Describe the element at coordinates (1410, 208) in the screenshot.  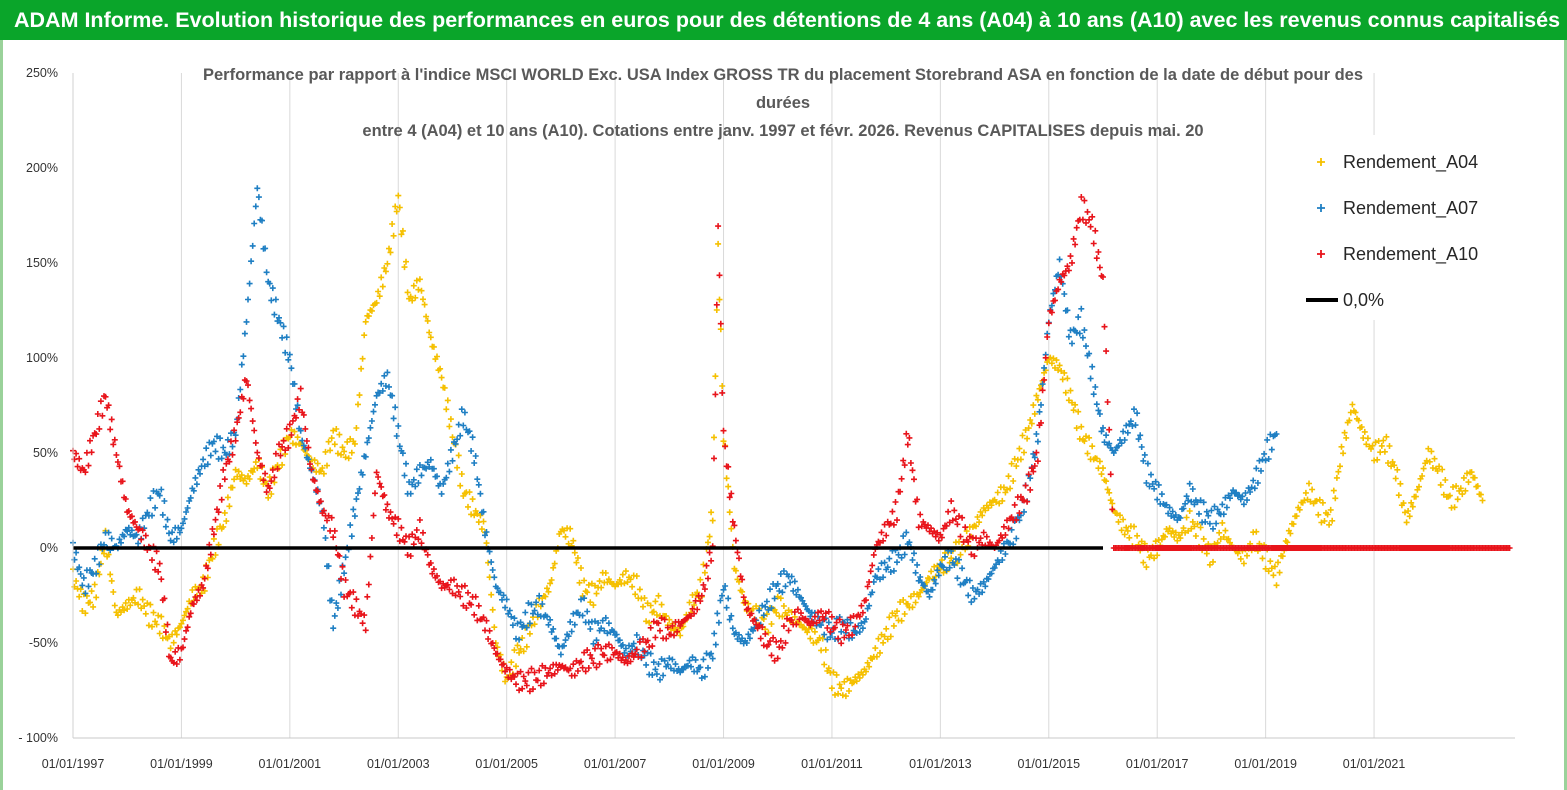
I see `legend-label-a07: Rendement_A07` at that location.